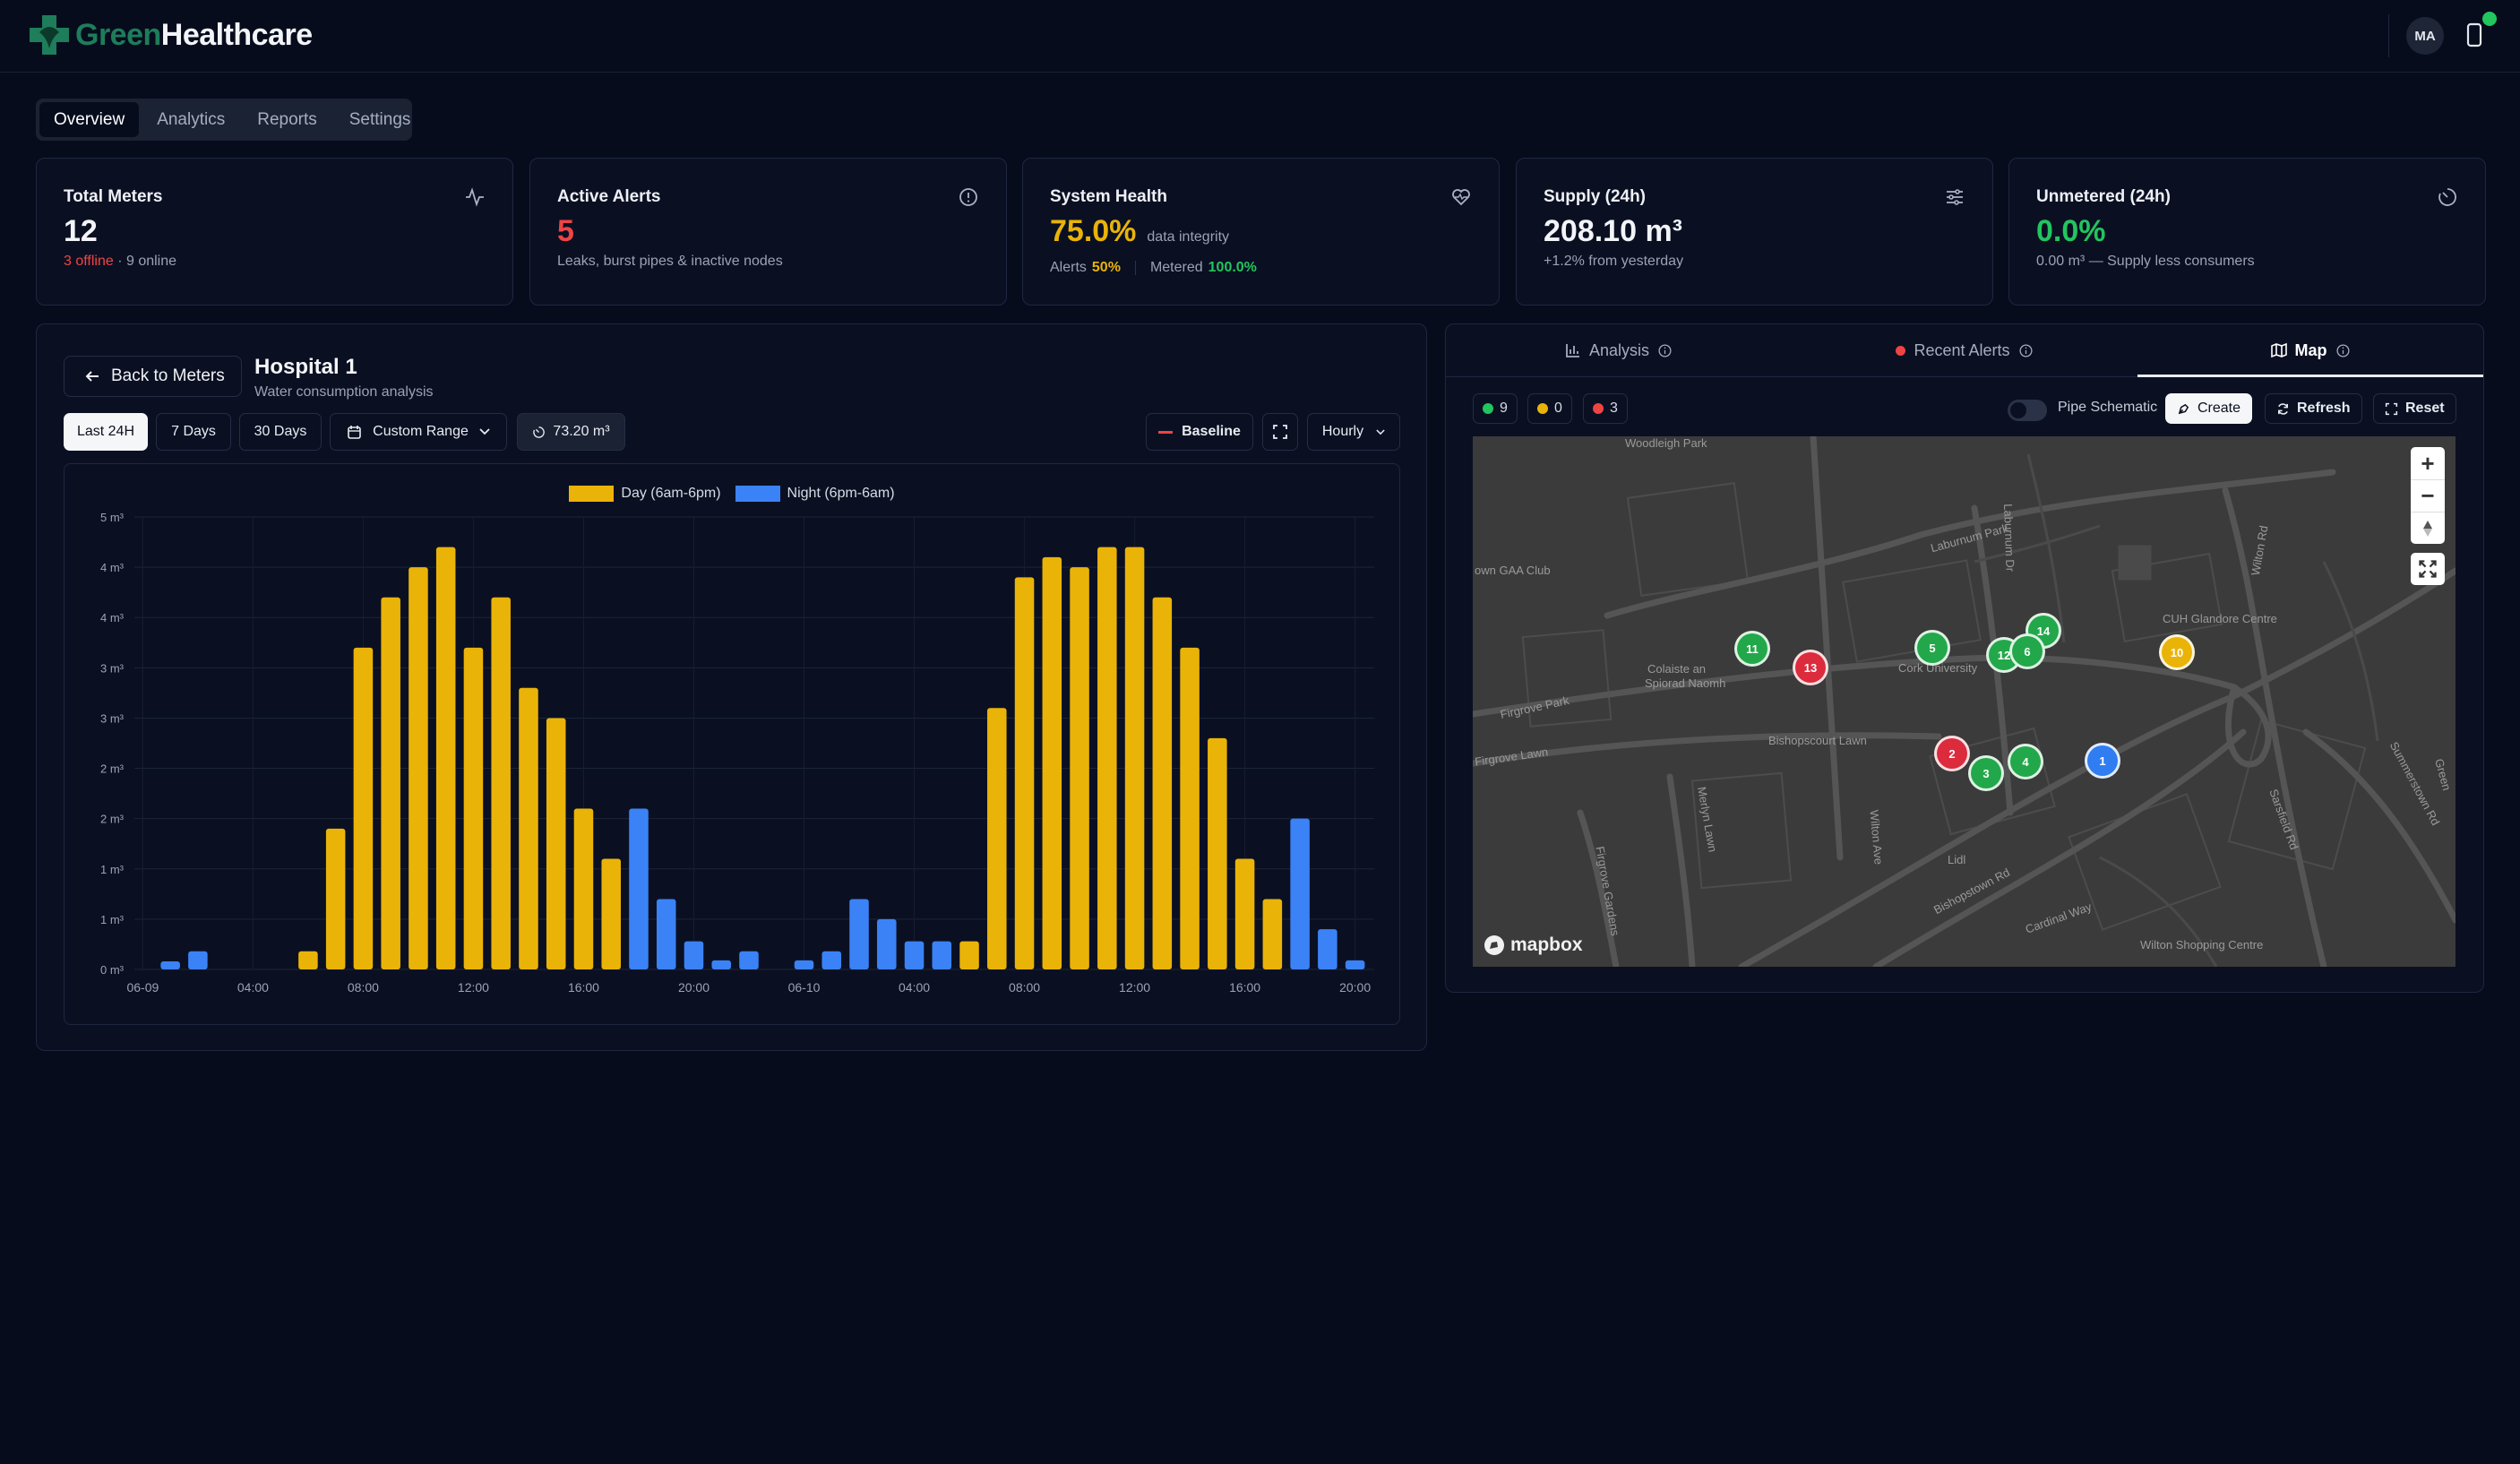  What do you see at coordinates (2102, 761) in the screenshot?
I see `meter-marker: 1` at bounding box center [2102, 761].